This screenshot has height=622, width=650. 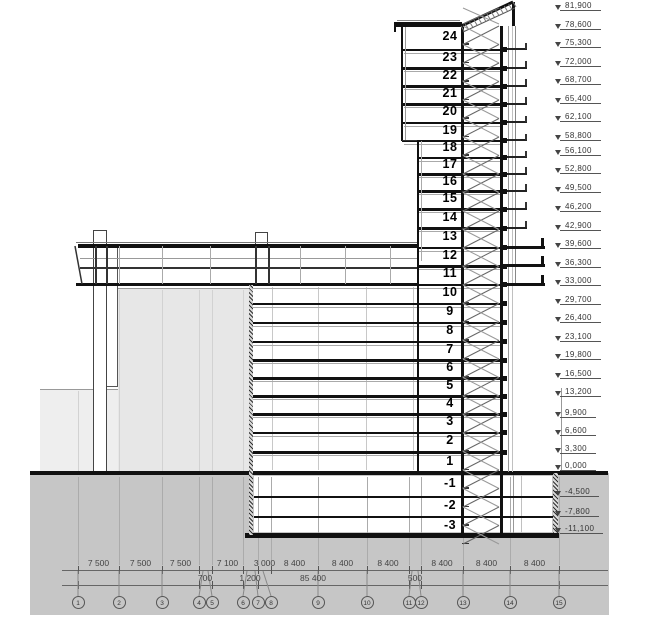 What do you see at coordinates (450, 35) in the screenshot?
I see `floor-number: 24` at bounding box center [450, 35].